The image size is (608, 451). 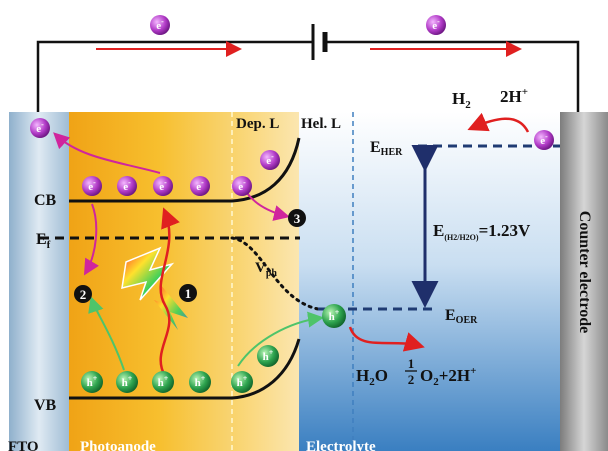 What do you see at coordinates (45, 200) in the screenshot?
I see `cb-label: CB` at bounding box center [45, 200].